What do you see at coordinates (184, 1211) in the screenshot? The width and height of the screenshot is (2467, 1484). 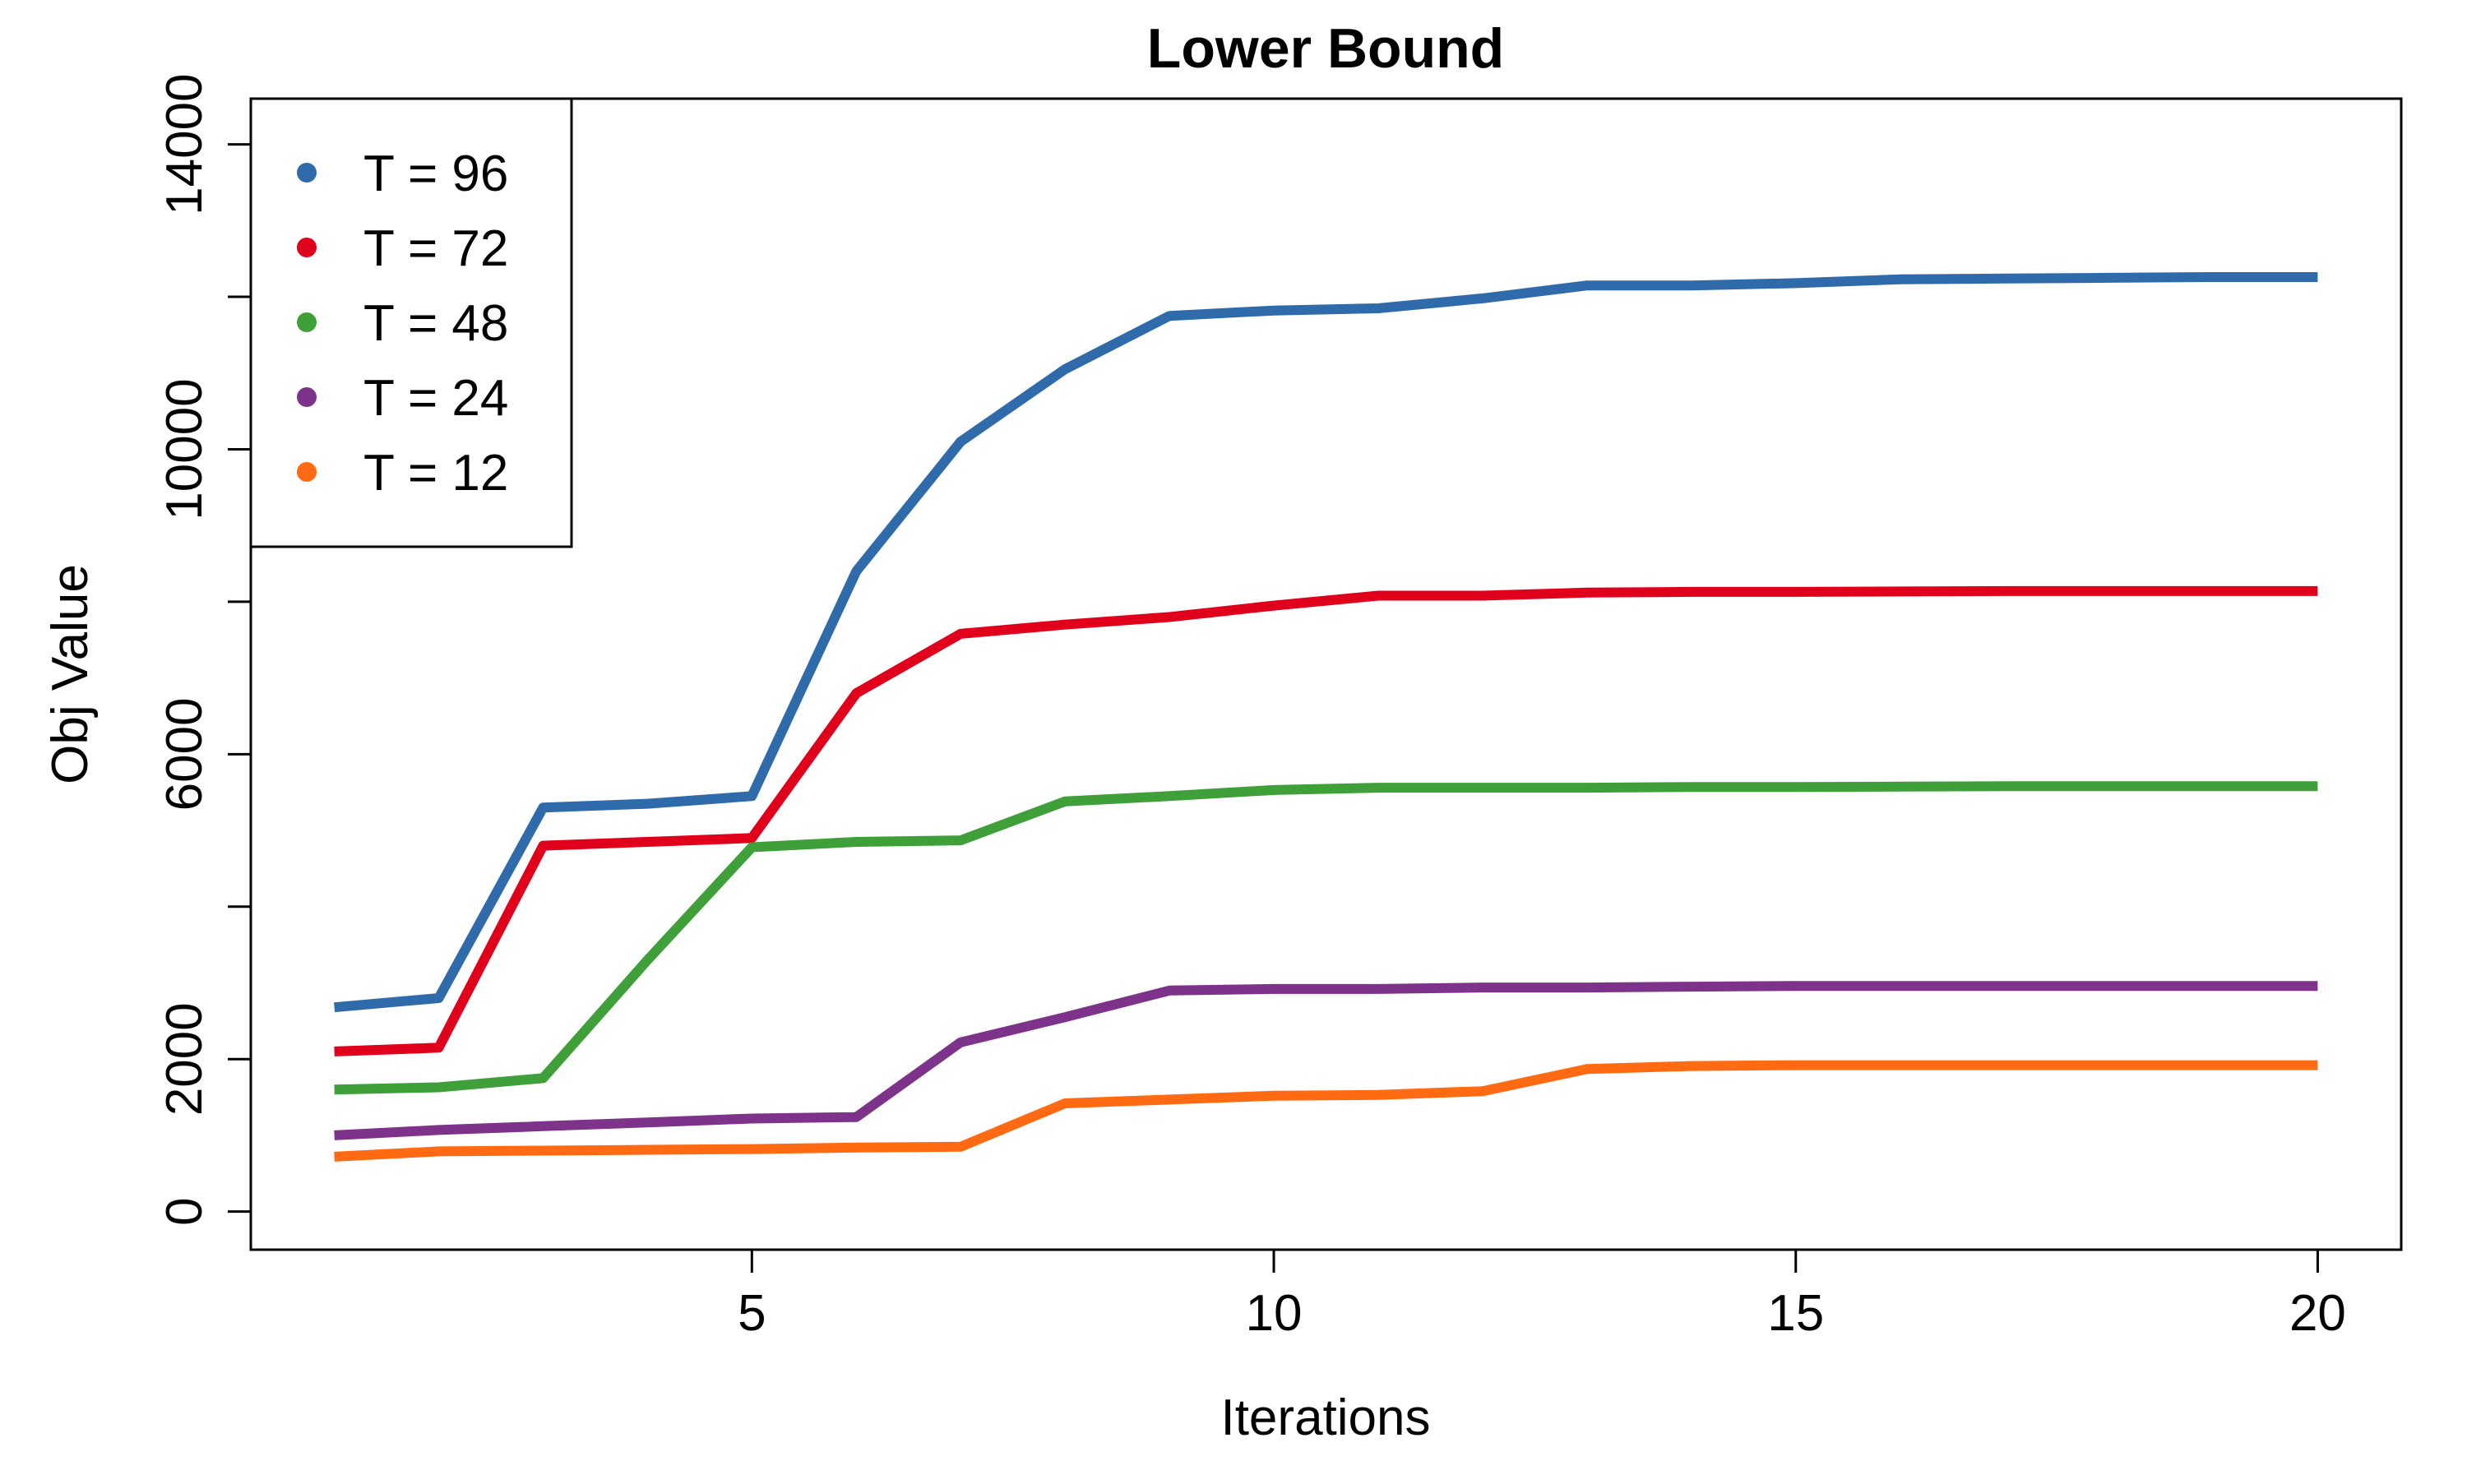 I see `y-tick-label: 0` at bounding box center [184, 1211].